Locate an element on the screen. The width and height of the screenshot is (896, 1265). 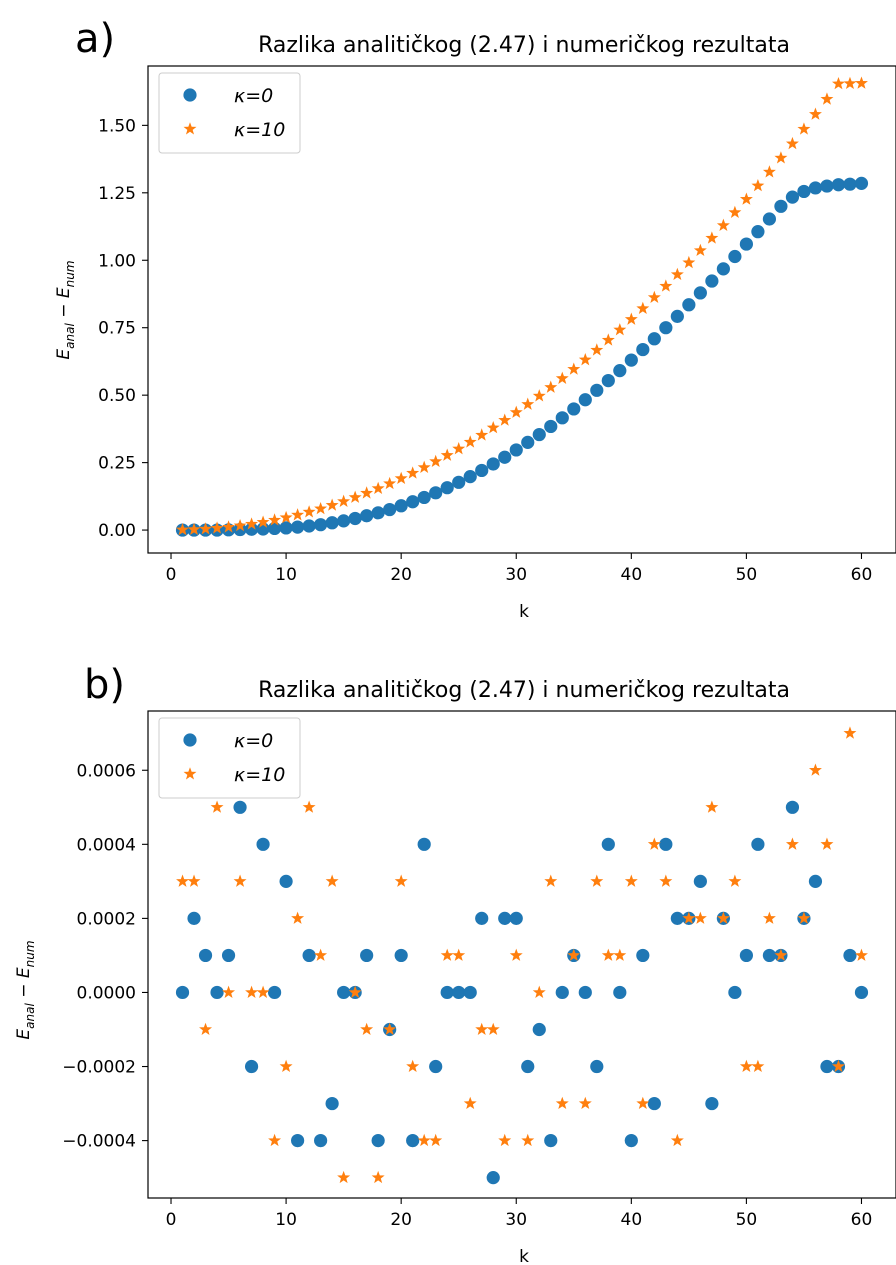
panel-a-xtick-label: 30 is located at coordinates (516, 575).